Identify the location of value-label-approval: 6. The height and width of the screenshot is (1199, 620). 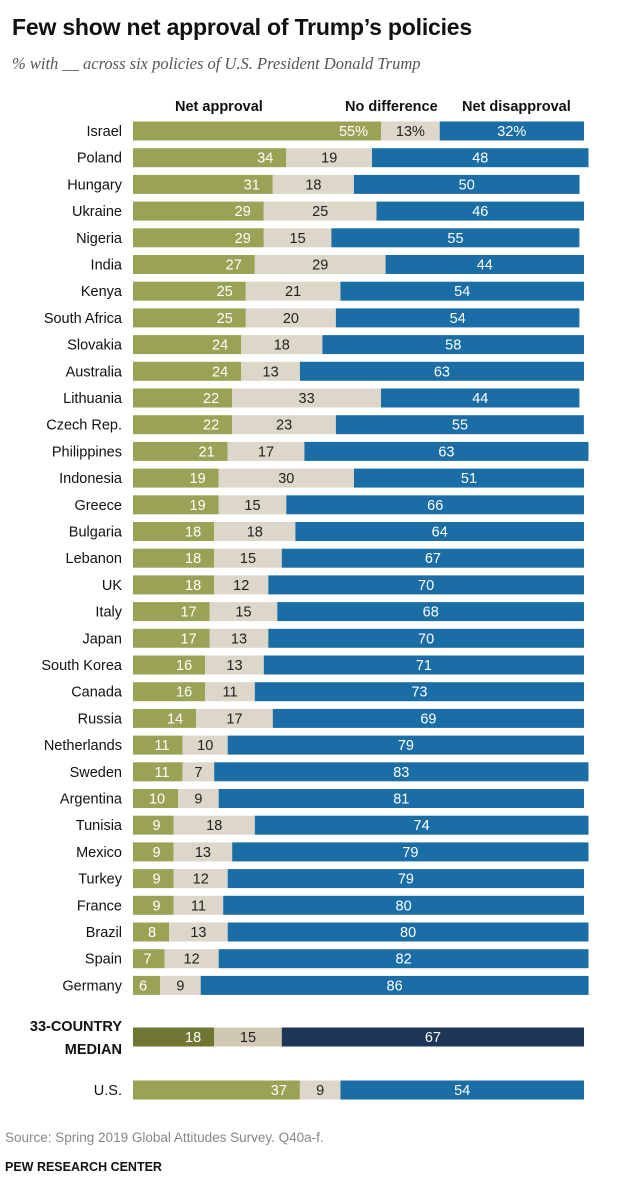
(143, 986).